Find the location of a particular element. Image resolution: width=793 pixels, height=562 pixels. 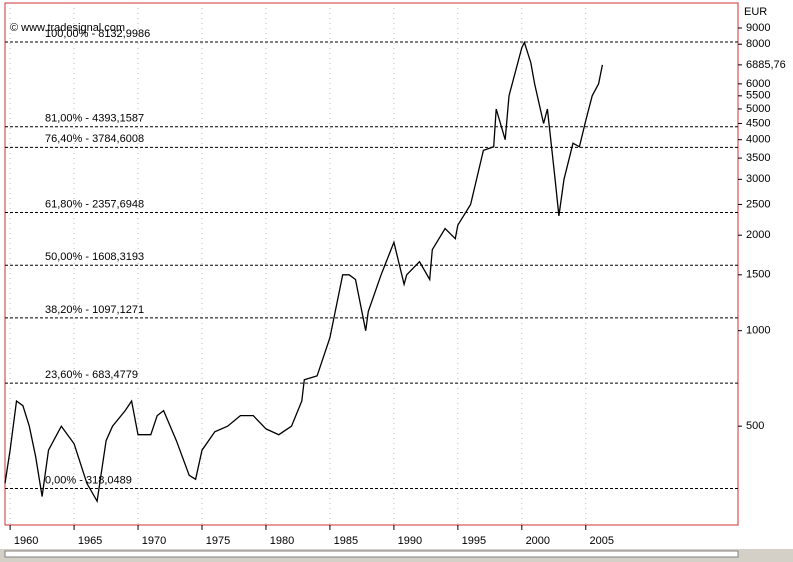

x-tick-label: 1970 is located at coordinates (154, 541).